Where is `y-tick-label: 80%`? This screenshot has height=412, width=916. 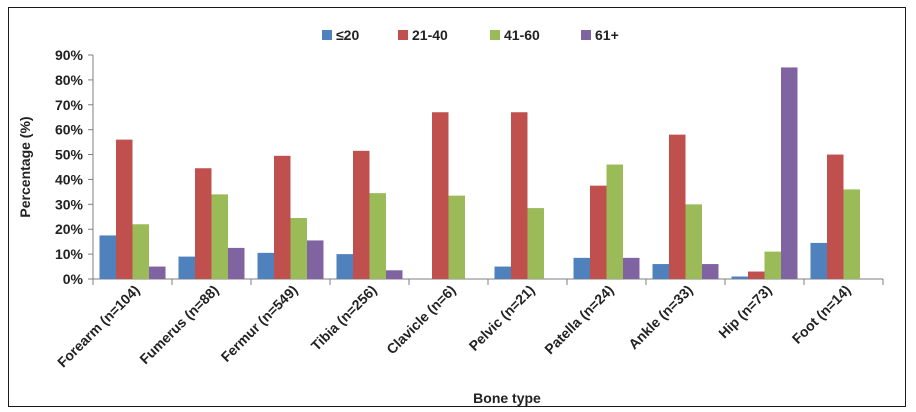
y-tick-label: 80% is located at coordinates (69, 80).